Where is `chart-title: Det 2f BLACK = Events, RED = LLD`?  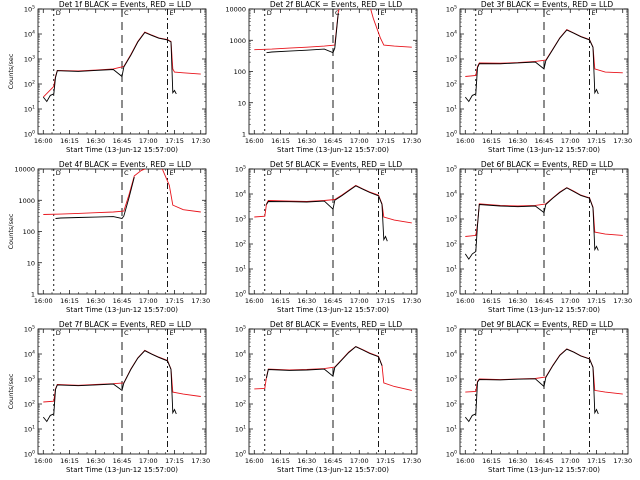 chart-title: Det 2f BLACK = Events, RED = LLD is located at coordinates (336, 4).